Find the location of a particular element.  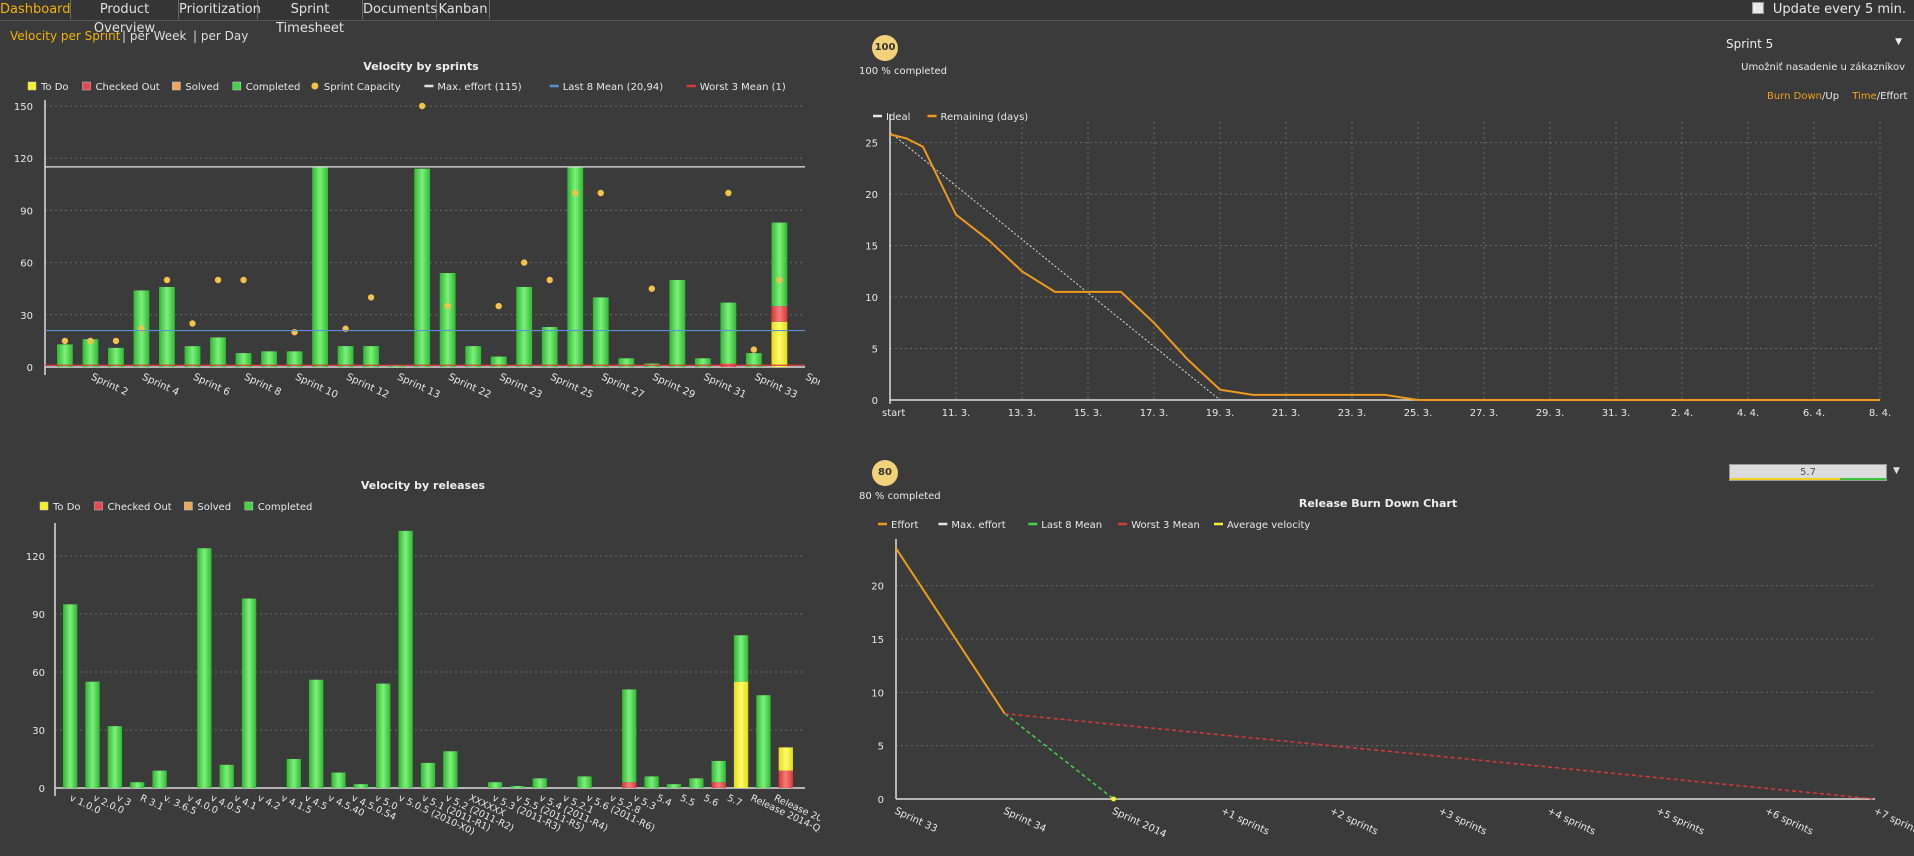

burn-toggle: Burn Down/Up Time/Effort is located at coordinates (1837, 96).